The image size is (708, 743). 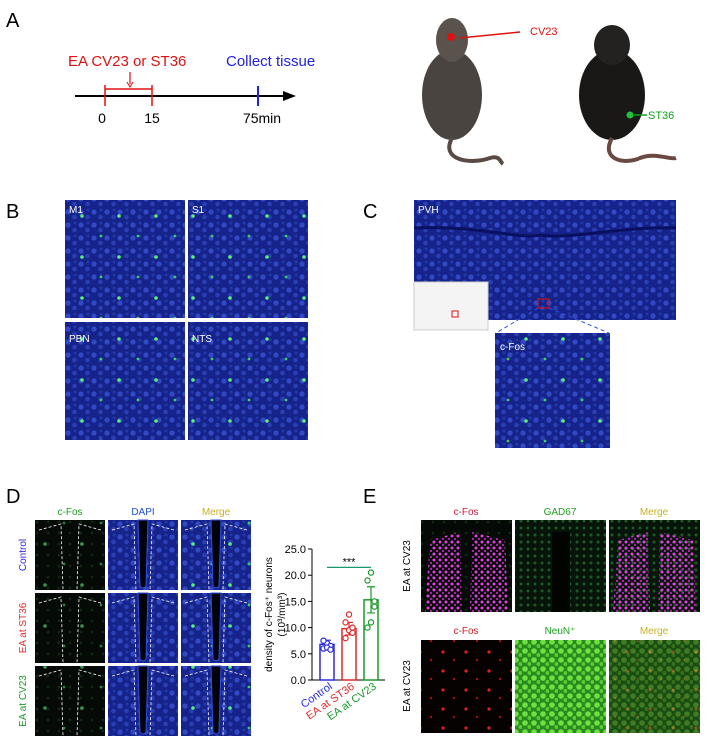 What do you see at coordinates (661, 116) in the screenshot?
I see `point-label: ST36` at bounding box center [661, 116].